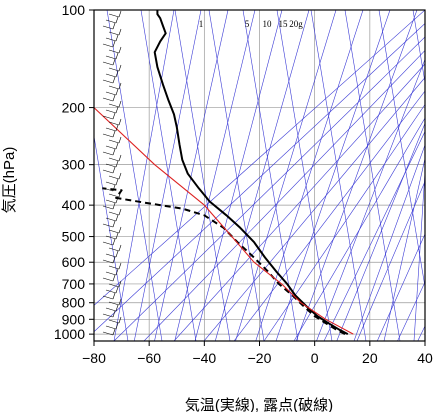 The image size is (435, 412). What do you see at coordinates (74, 303) in the screenshot?
I see `y-tick-label: 800` at bounding box center [74, 303].